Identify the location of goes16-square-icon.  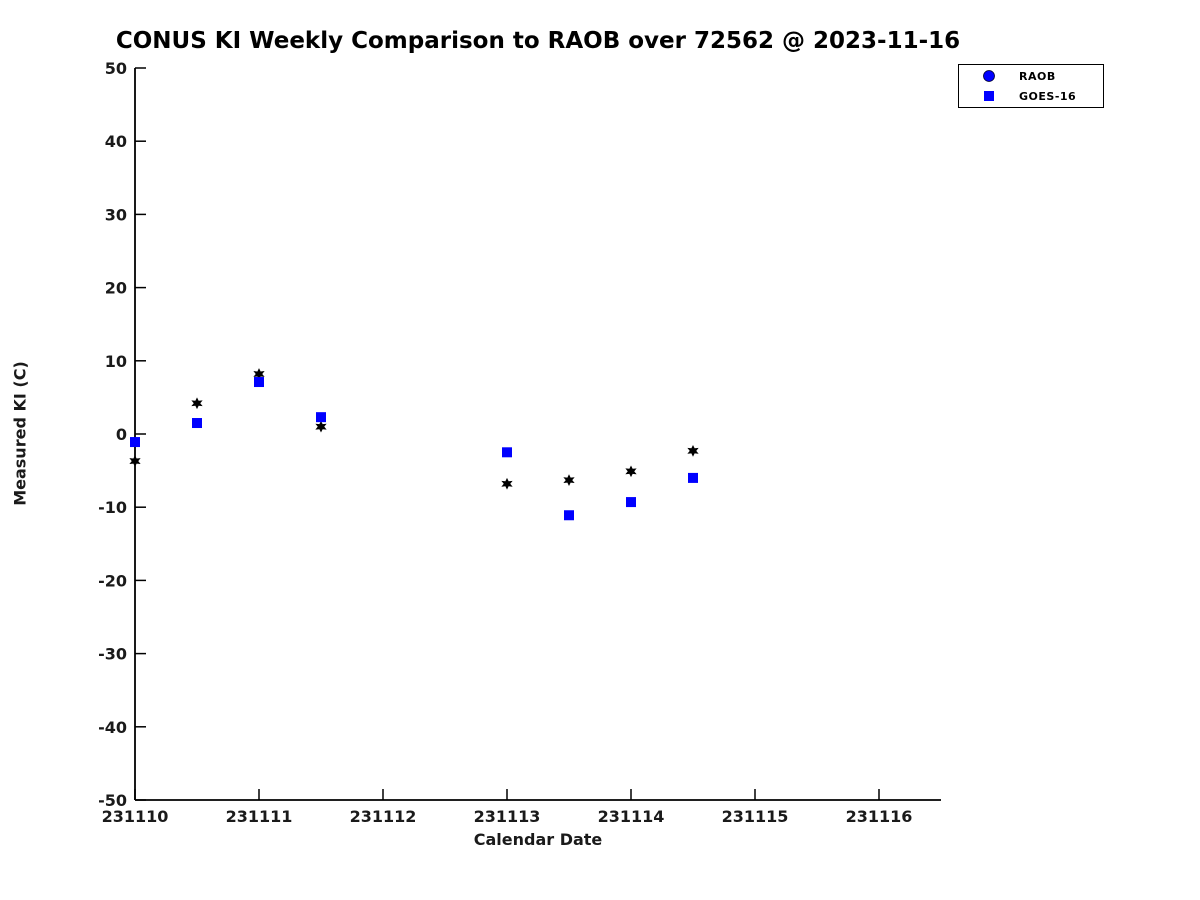
(989, 96).